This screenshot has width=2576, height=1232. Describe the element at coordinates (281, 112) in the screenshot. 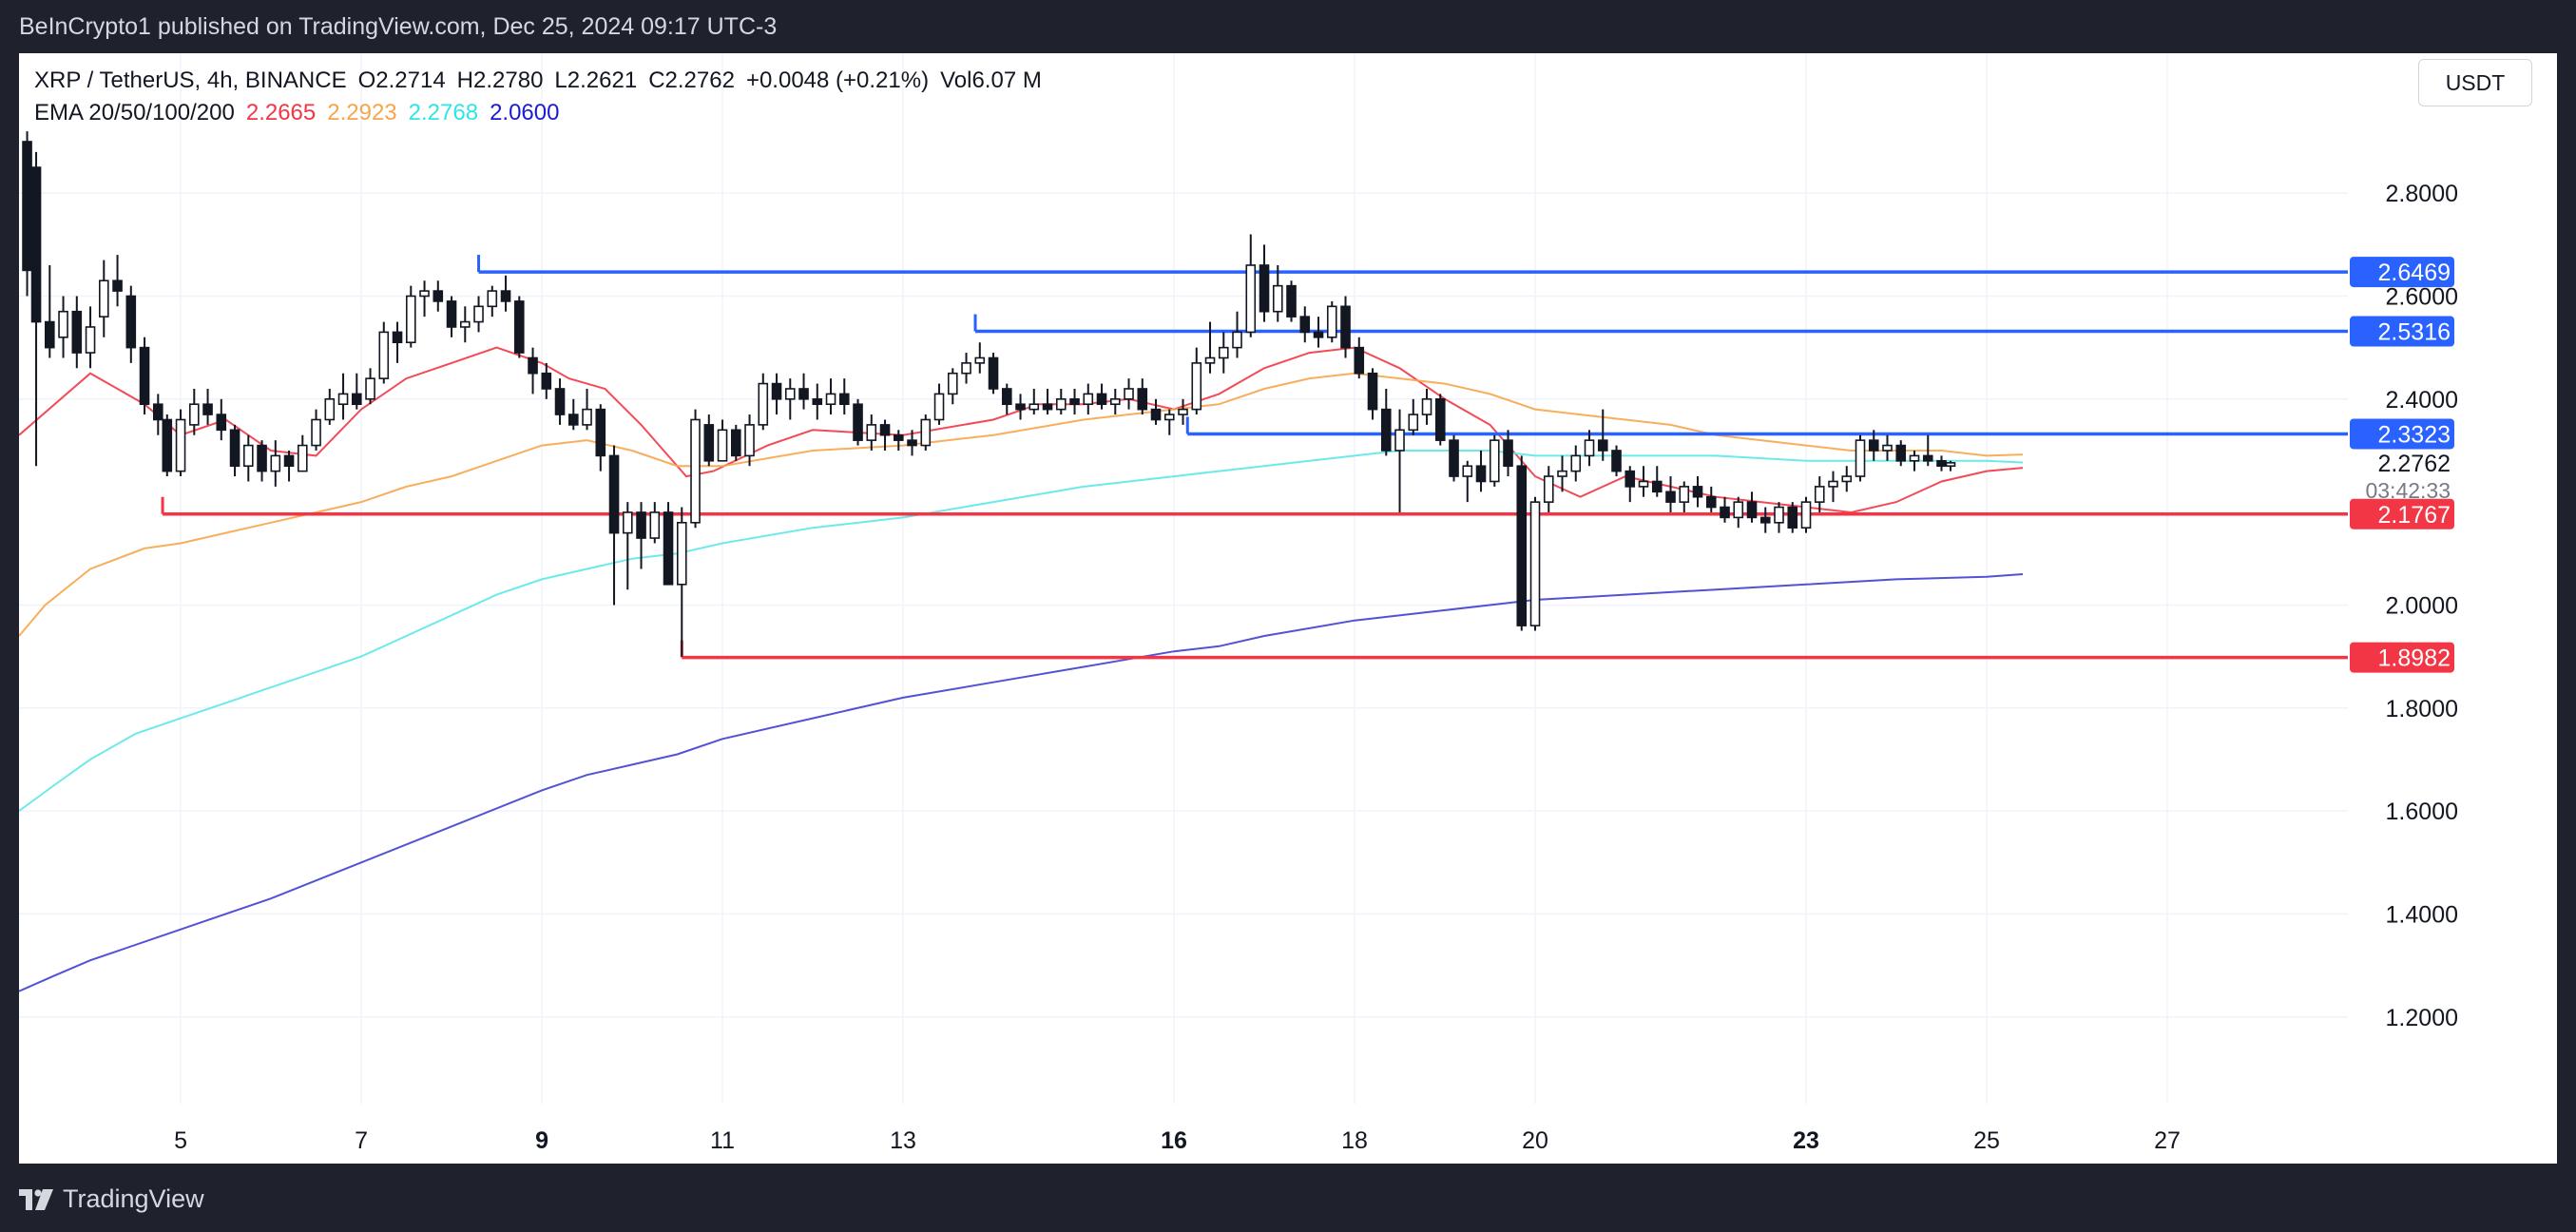

I see `ema20-value: 2.2665` at that location.